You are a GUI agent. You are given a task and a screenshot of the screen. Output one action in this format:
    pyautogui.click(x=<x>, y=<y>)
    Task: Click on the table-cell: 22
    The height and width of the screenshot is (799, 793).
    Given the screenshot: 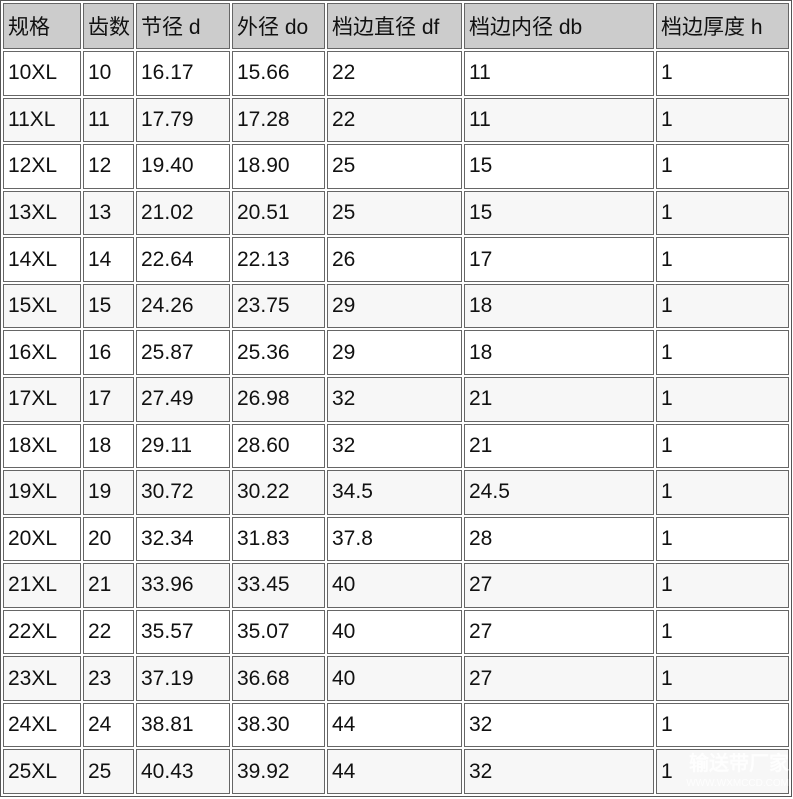 What is the action you would take?
    pyautogui.click(x=108, y=632)
    